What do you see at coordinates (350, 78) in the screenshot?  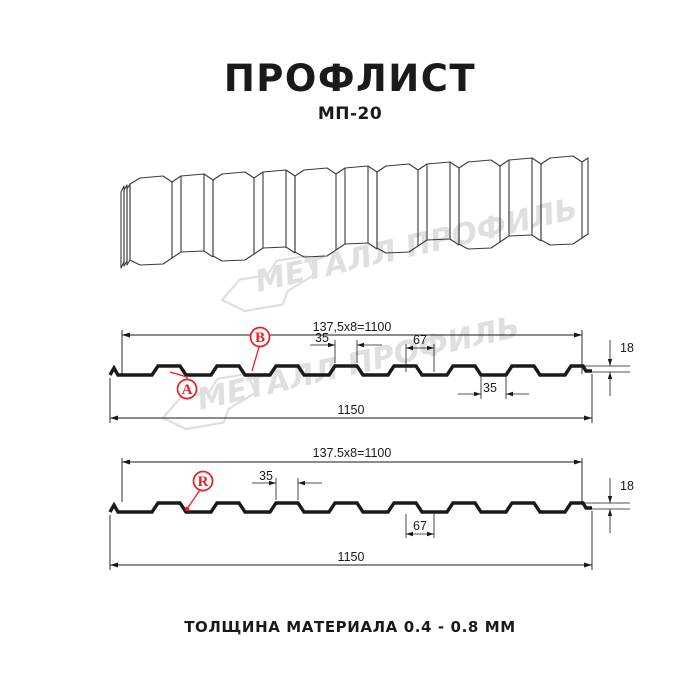 I see `page-title: ПРОФЛИСТ` at bounding box center [350, 78].